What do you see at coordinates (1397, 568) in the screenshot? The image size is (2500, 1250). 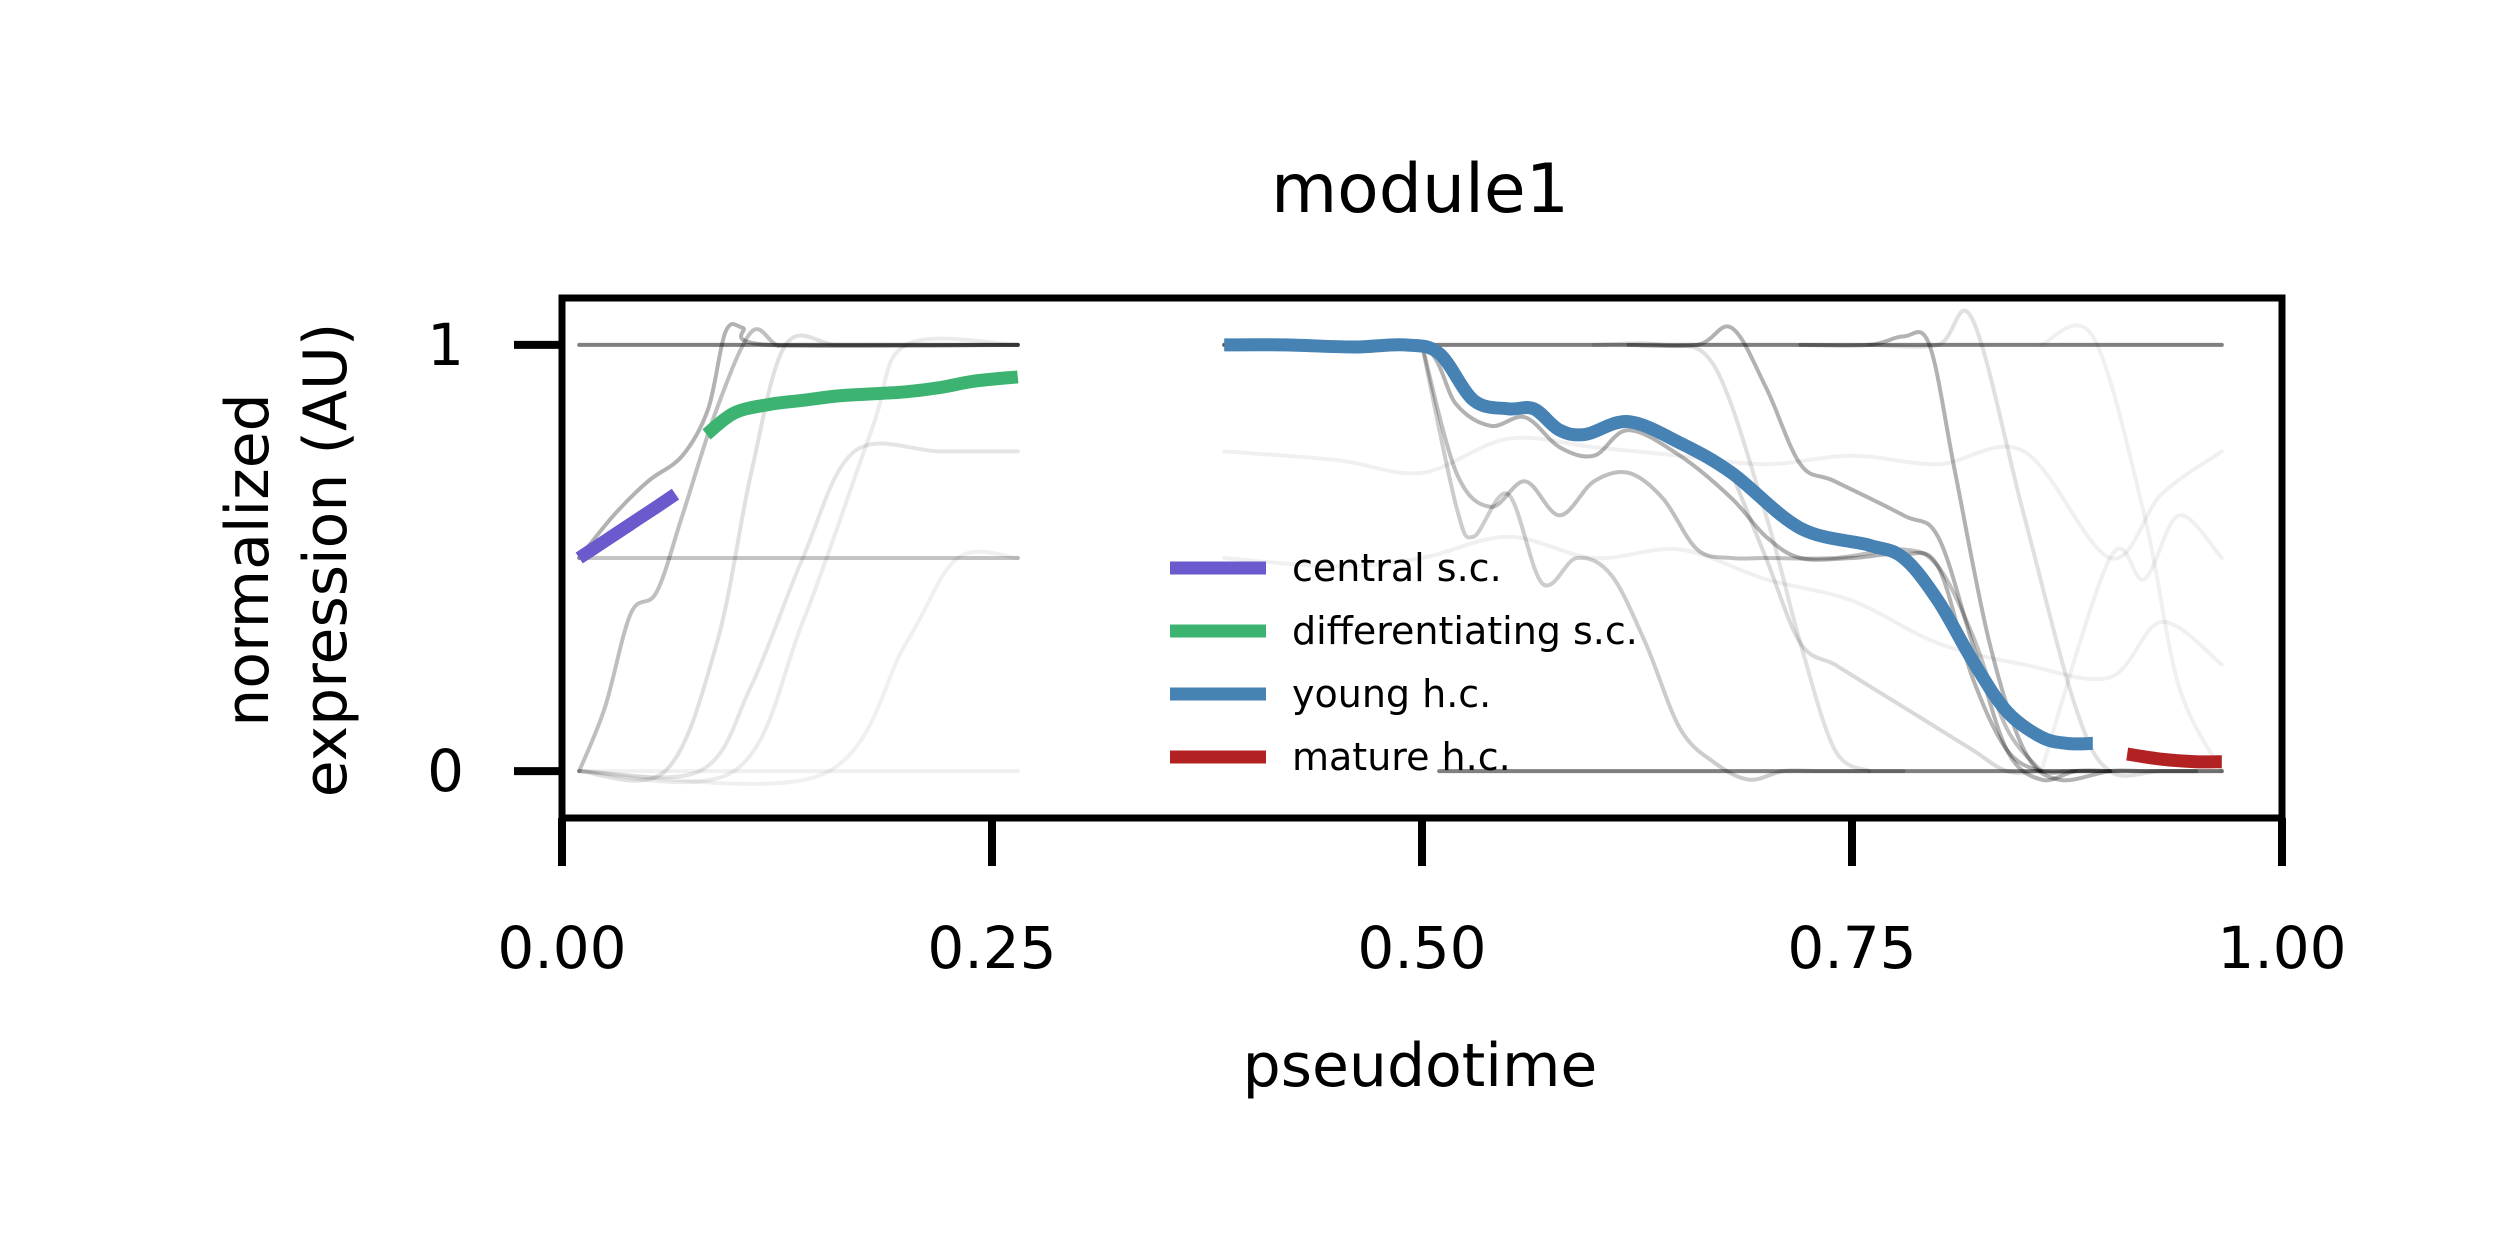 I see `legend-label-1: central s.c.` at bounding box center [1397, 568].